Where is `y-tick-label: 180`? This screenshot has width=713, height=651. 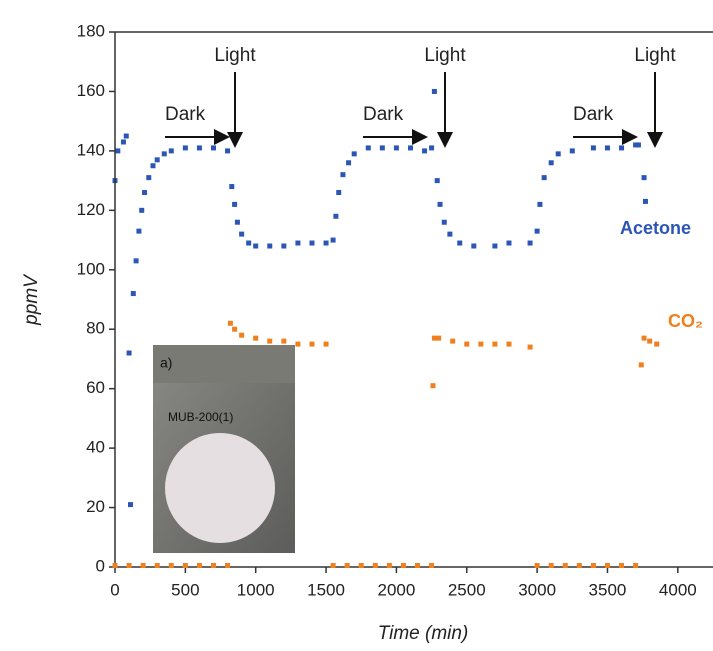 y-tick-label: 180 is located at coordinates (91, 30).